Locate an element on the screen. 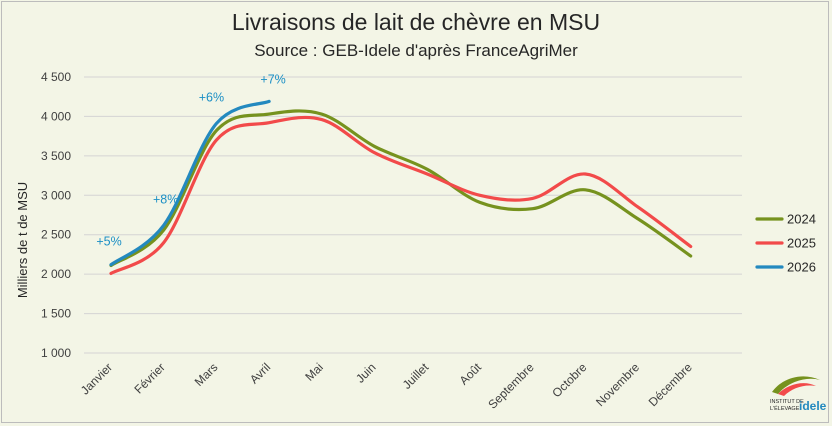  y-axis-label: Milliers de t de MSU is located at coordinates (22, 240).